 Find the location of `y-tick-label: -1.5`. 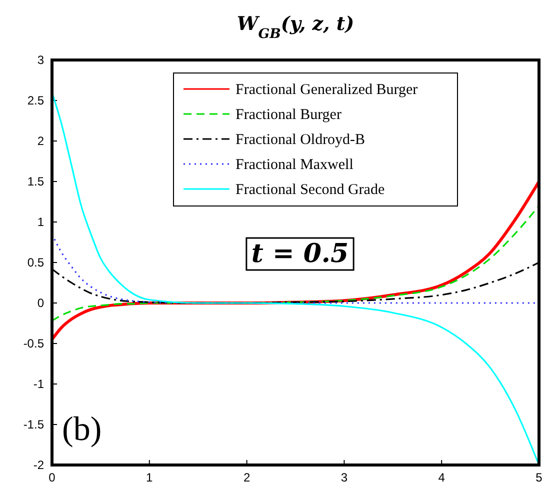

y-tick-label: -1.5 is located at coordinates (33, 424).